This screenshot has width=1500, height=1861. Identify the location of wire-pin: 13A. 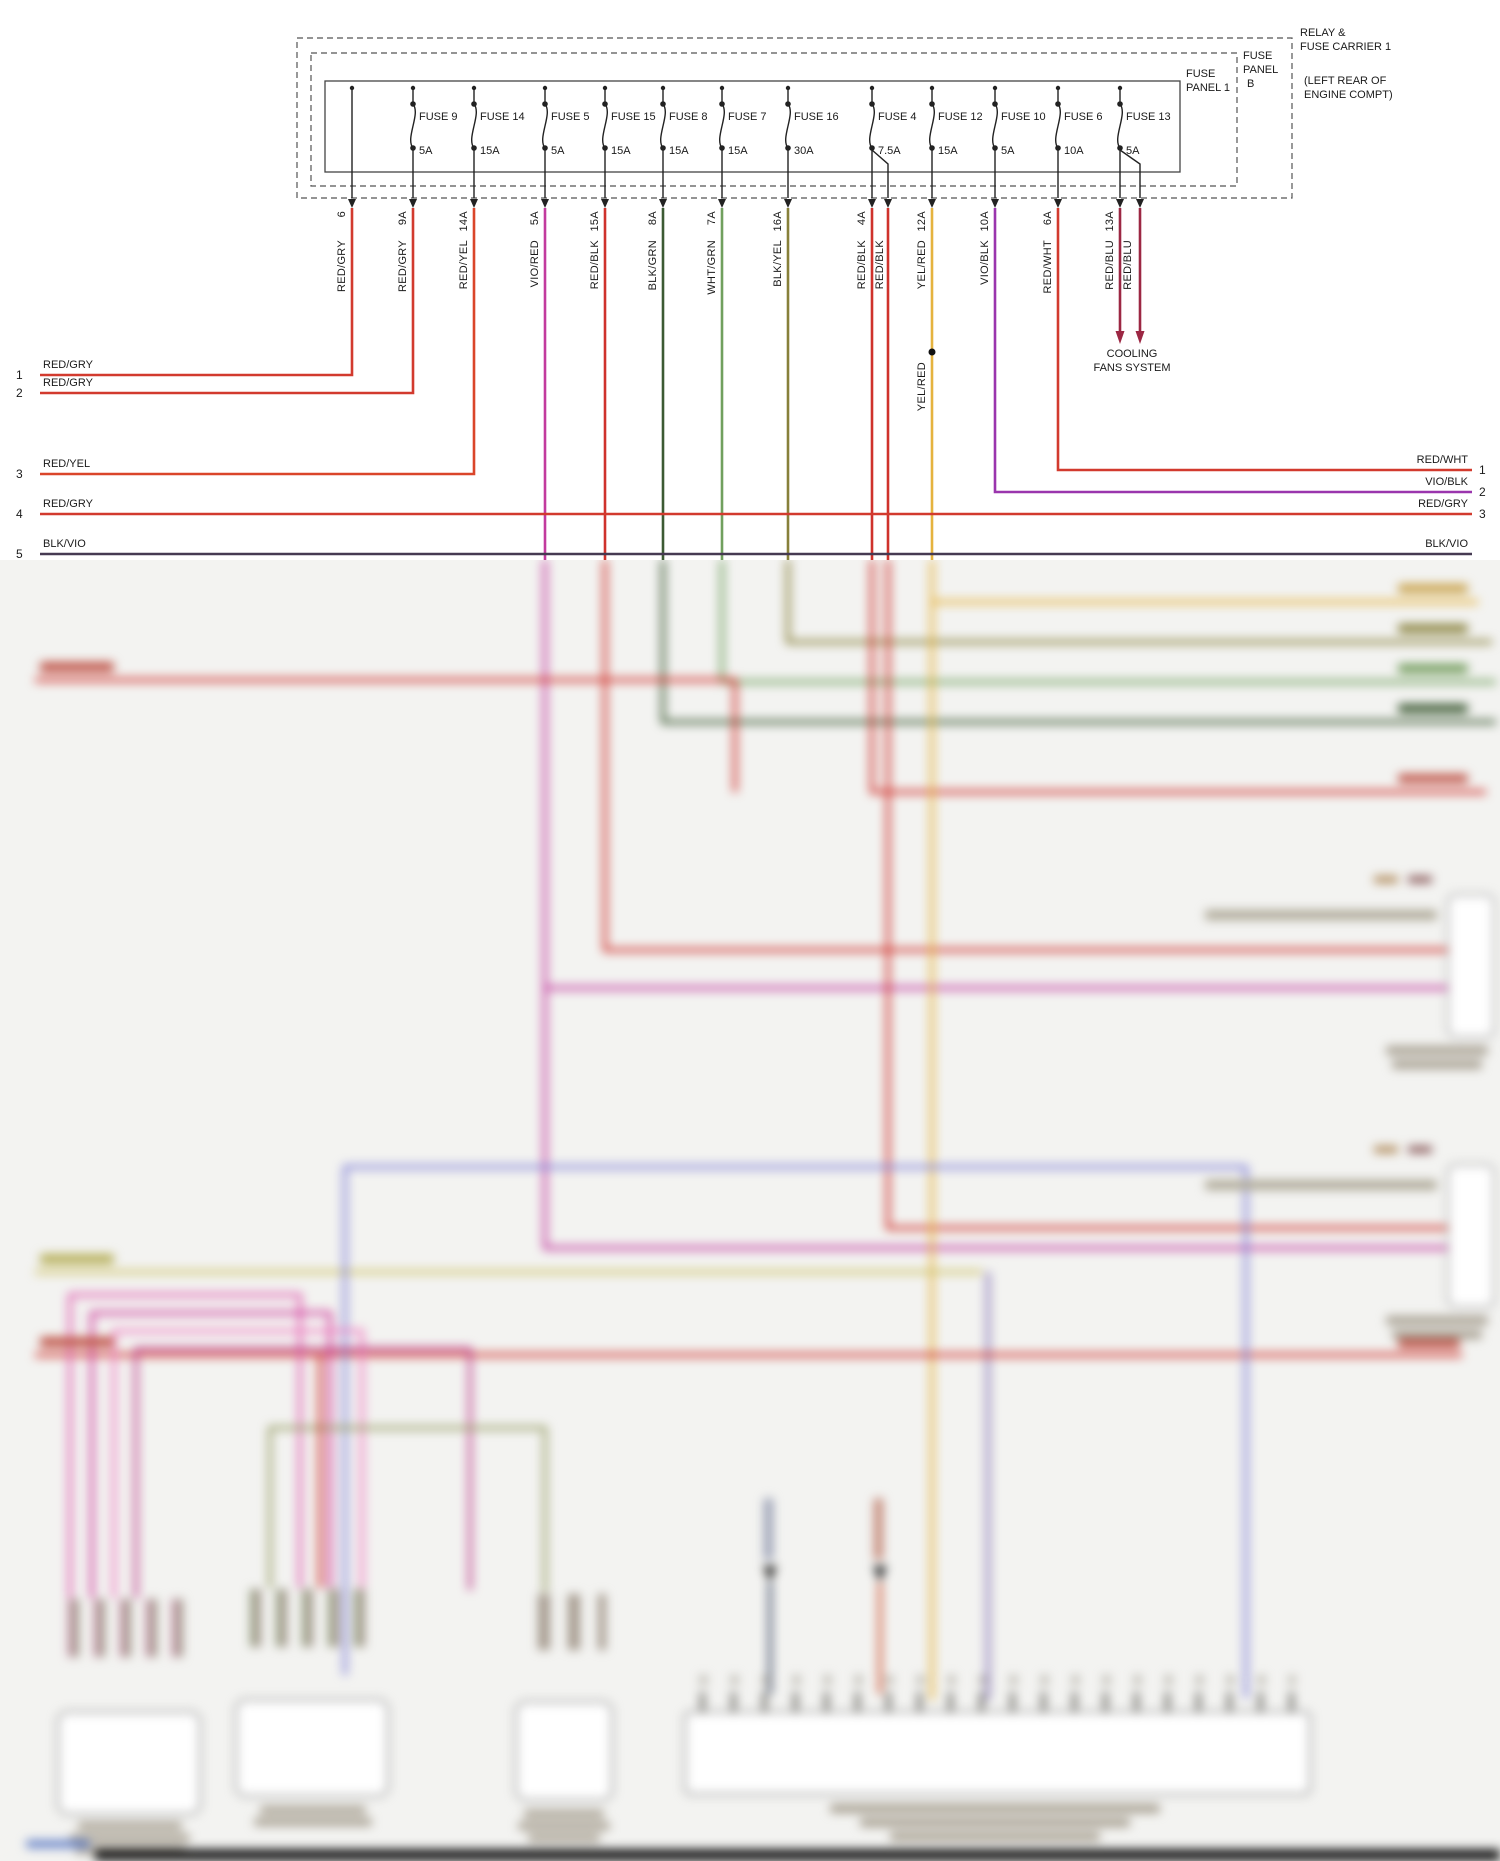
(1110, 221).